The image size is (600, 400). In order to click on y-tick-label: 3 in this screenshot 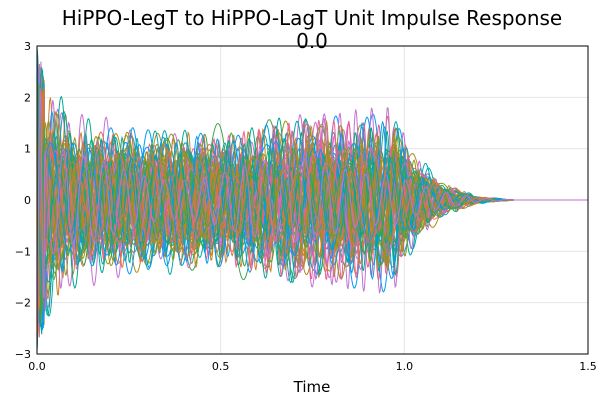, I will do `click(27, 46)`.